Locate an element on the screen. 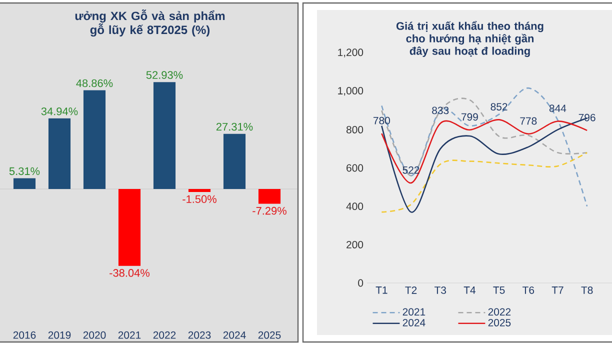  y-tick-label: 0 is located at coordinates (361, 283).